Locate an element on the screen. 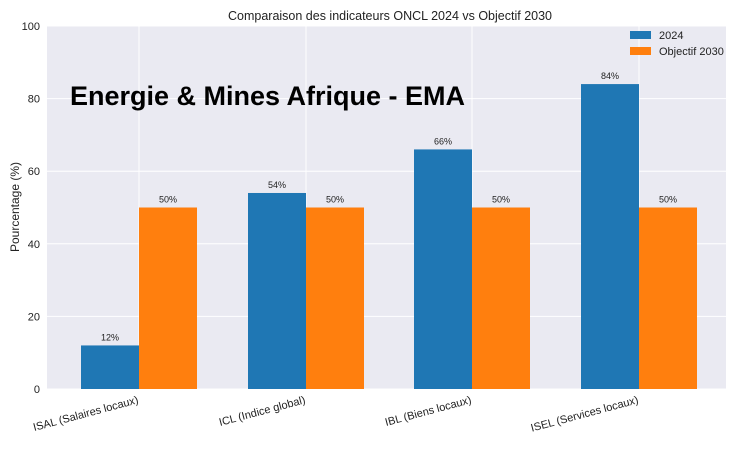 The image size is (740, 449). bar-data-label: 66% is located at coordinates (443, 141).